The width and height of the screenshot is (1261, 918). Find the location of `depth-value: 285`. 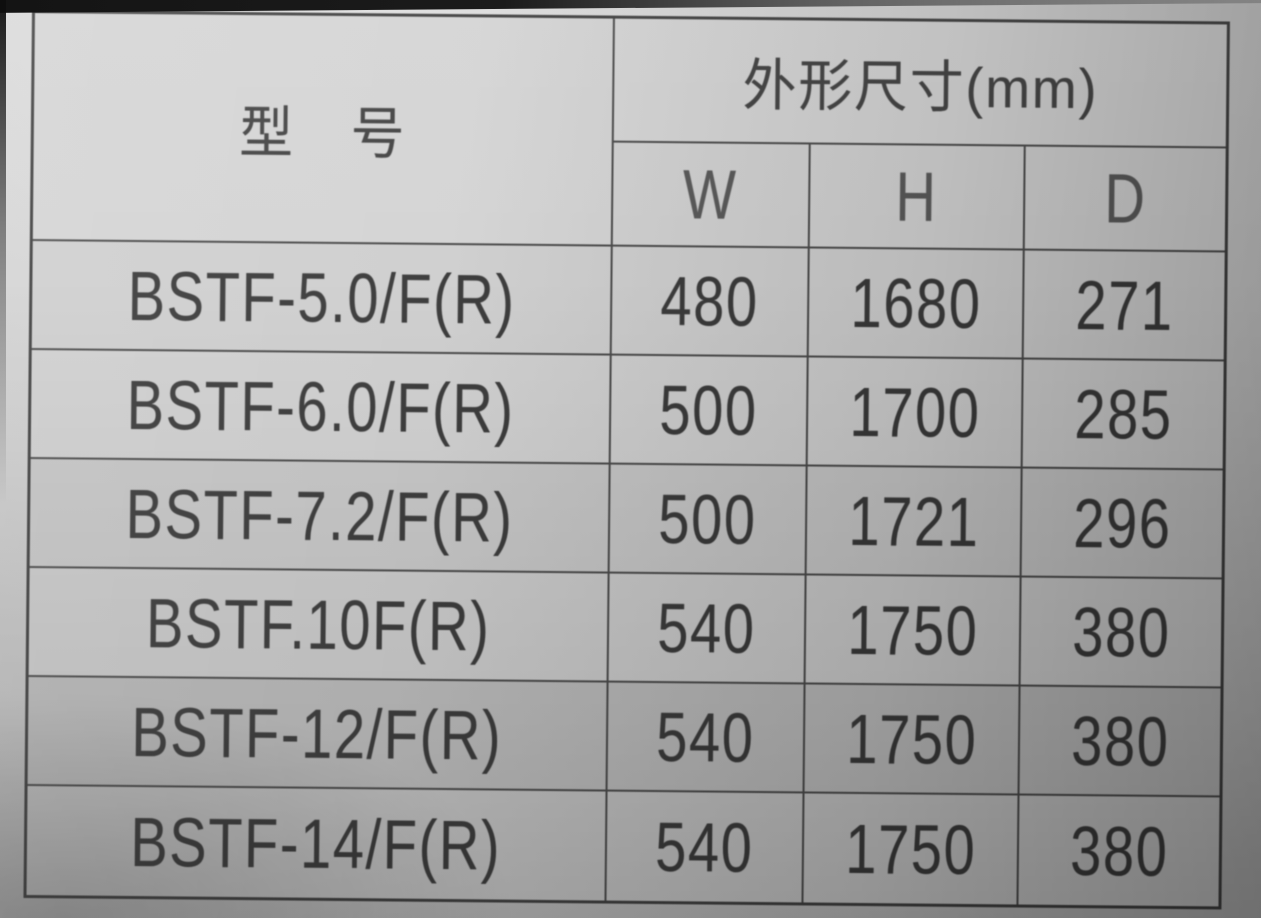

depth-value: 285 is located at coordinates (1123, 414).